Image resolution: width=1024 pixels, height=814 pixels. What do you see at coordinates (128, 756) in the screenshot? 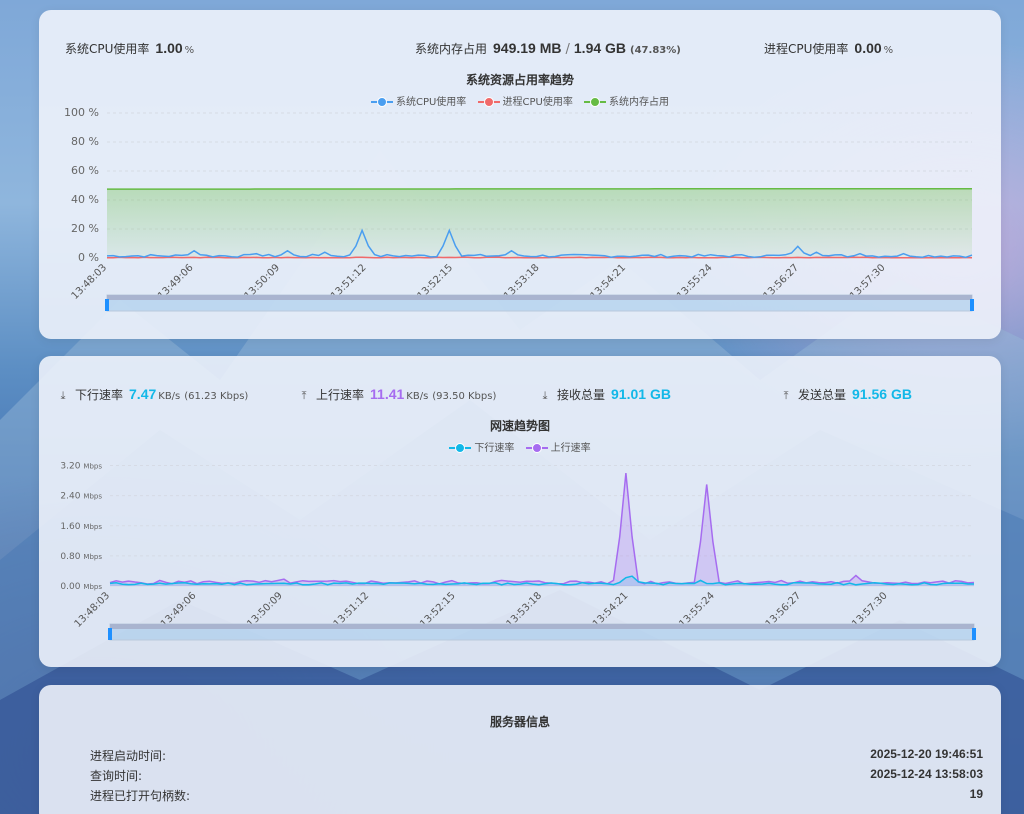
I see `start-time-label: 进程启动时间:` at bounding box center [128, 756].